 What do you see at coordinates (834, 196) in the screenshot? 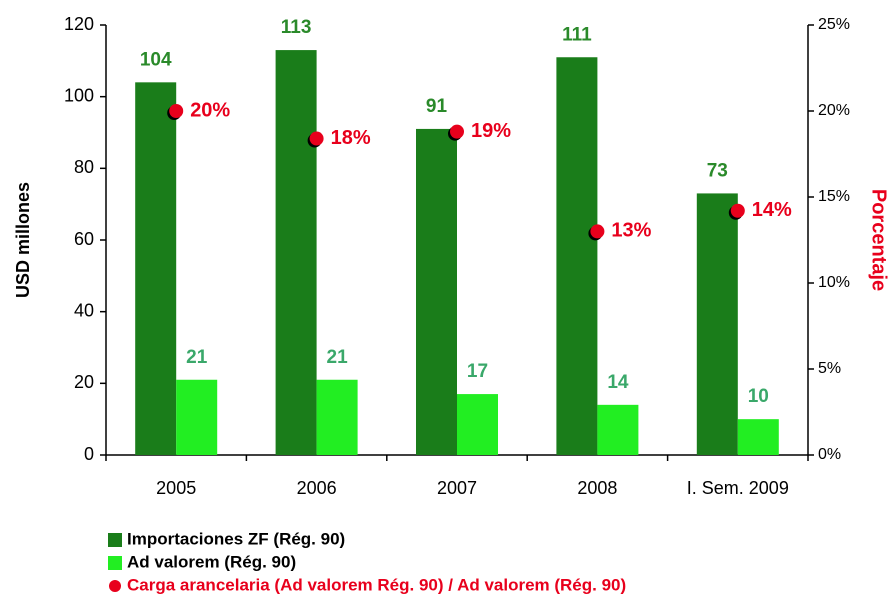
I see `y2-tick-label: 15%` at bounding box center [834, 196].